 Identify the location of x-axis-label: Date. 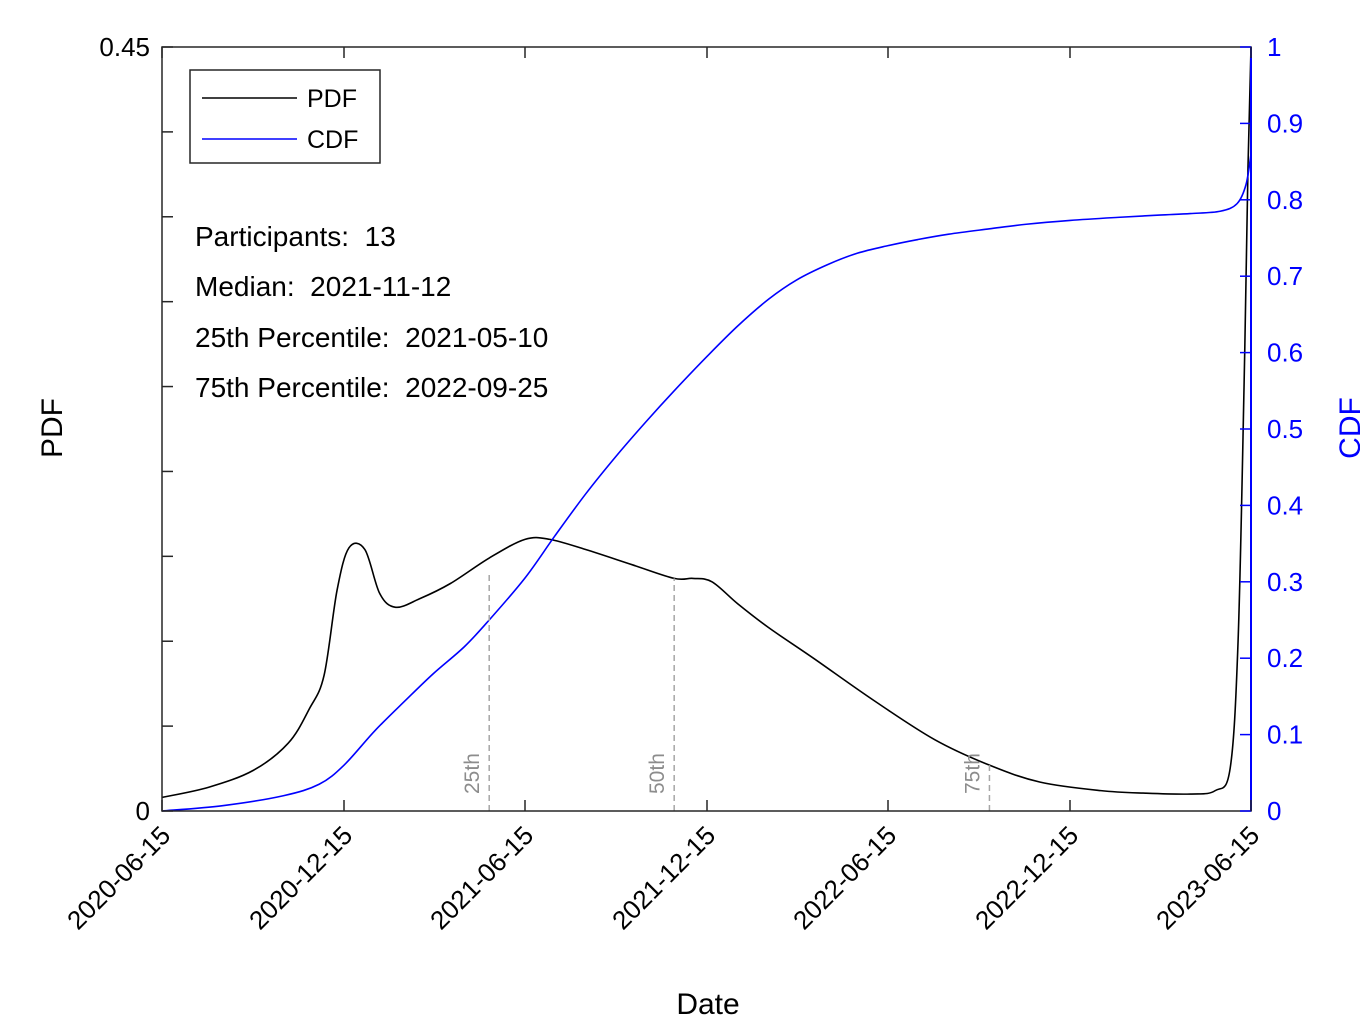
(707, 1004).